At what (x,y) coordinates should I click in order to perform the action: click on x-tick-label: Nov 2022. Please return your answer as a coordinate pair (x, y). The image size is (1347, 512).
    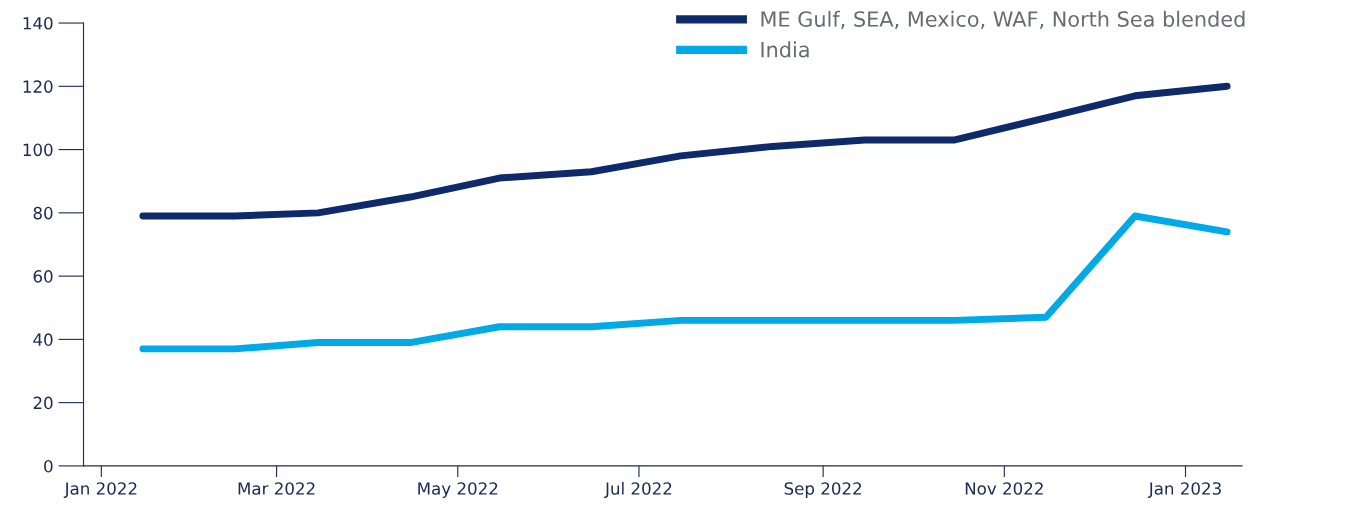
    Looking at the image, I should click on (1004, 488).